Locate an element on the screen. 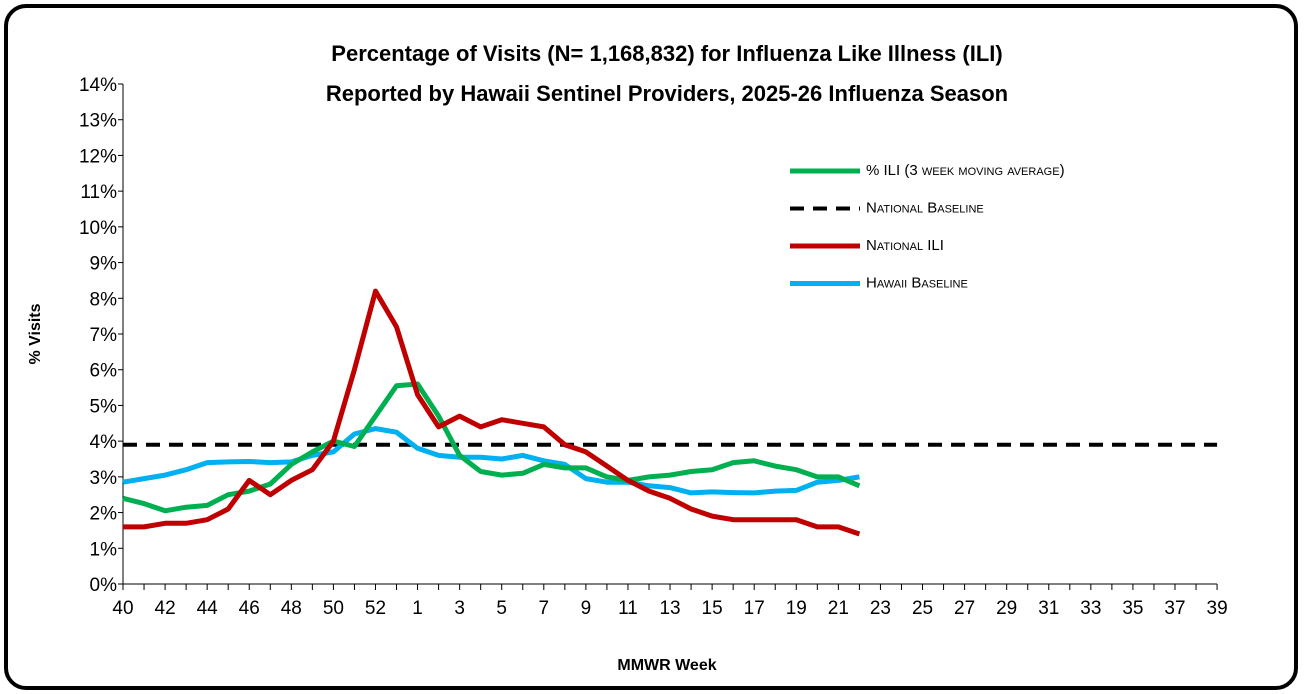 This screenshot has width=1304, height=694. x-tick-label: 5 is located at coordinates (501, 608).